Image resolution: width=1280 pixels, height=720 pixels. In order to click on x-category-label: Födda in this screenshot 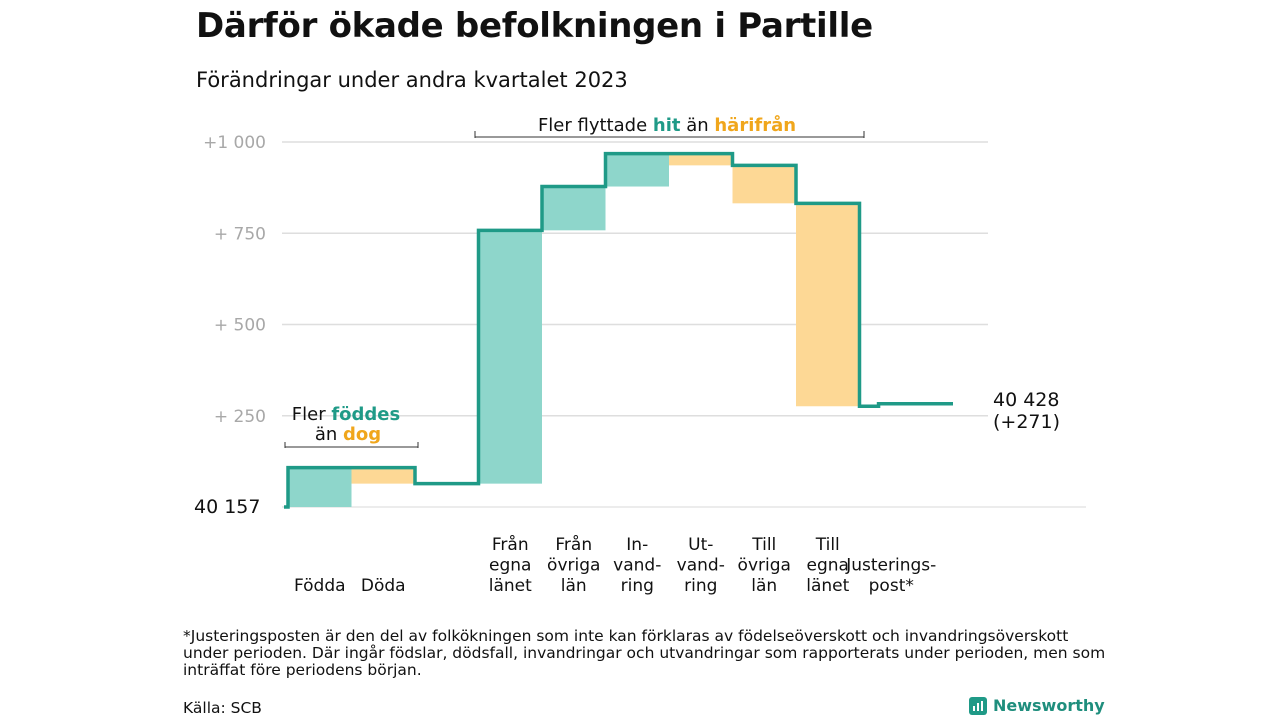, I will do `click(320, 586)`.